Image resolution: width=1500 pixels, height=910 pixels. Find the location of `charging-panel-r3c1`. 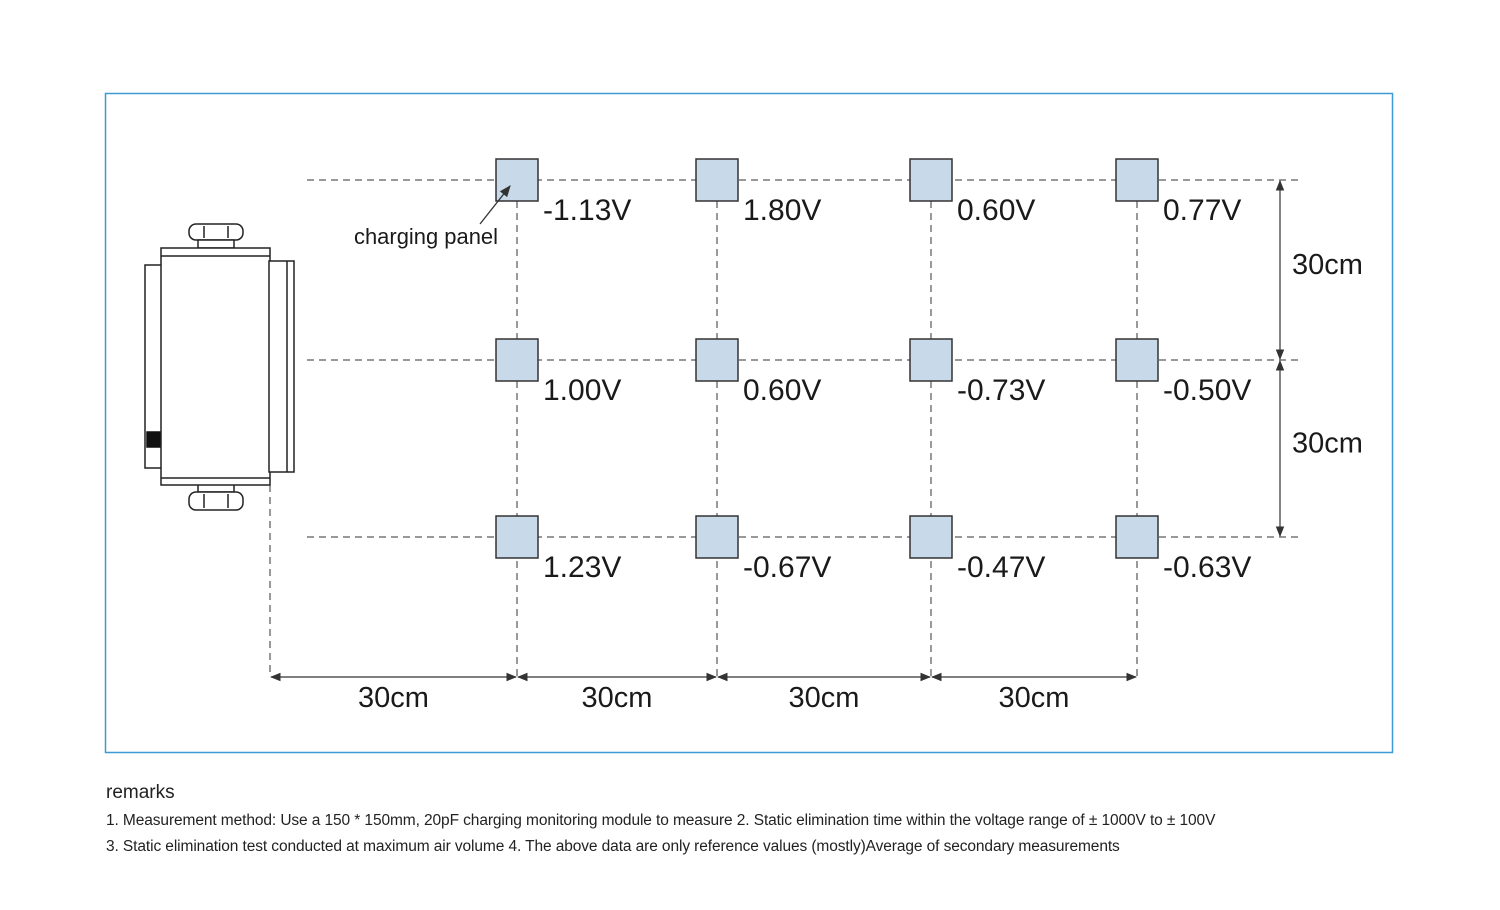

charging-panel-r3c1 is located at coordinates (517, 537).